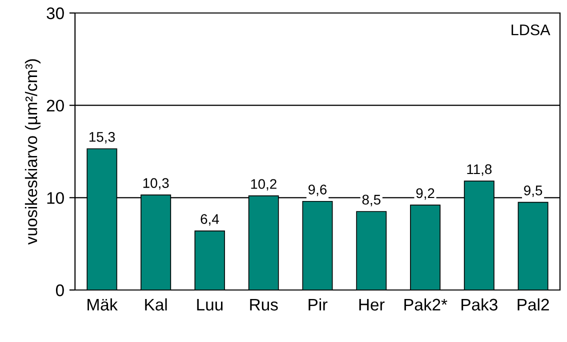 This screenshot has height=342, width=567. What do you see at coordinates (102, 138) in the screenshot?
I see `data-label: 15,3` at bounding box center [102, 138].